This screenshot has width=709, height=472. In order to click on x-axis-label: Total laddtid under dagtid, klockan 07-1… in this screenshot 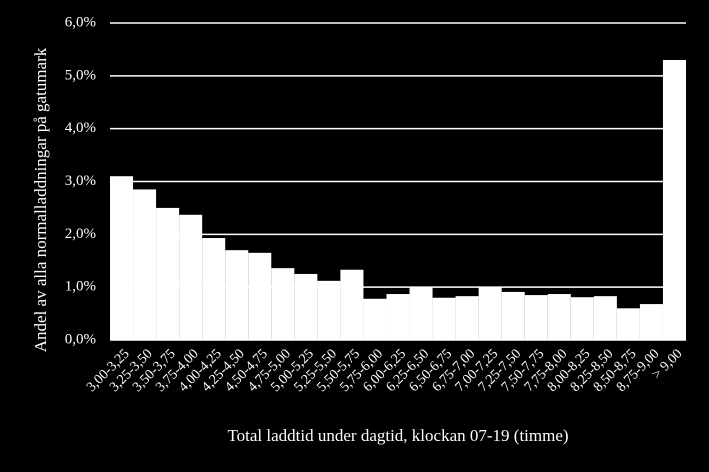, I will do `click(397, 435)`.